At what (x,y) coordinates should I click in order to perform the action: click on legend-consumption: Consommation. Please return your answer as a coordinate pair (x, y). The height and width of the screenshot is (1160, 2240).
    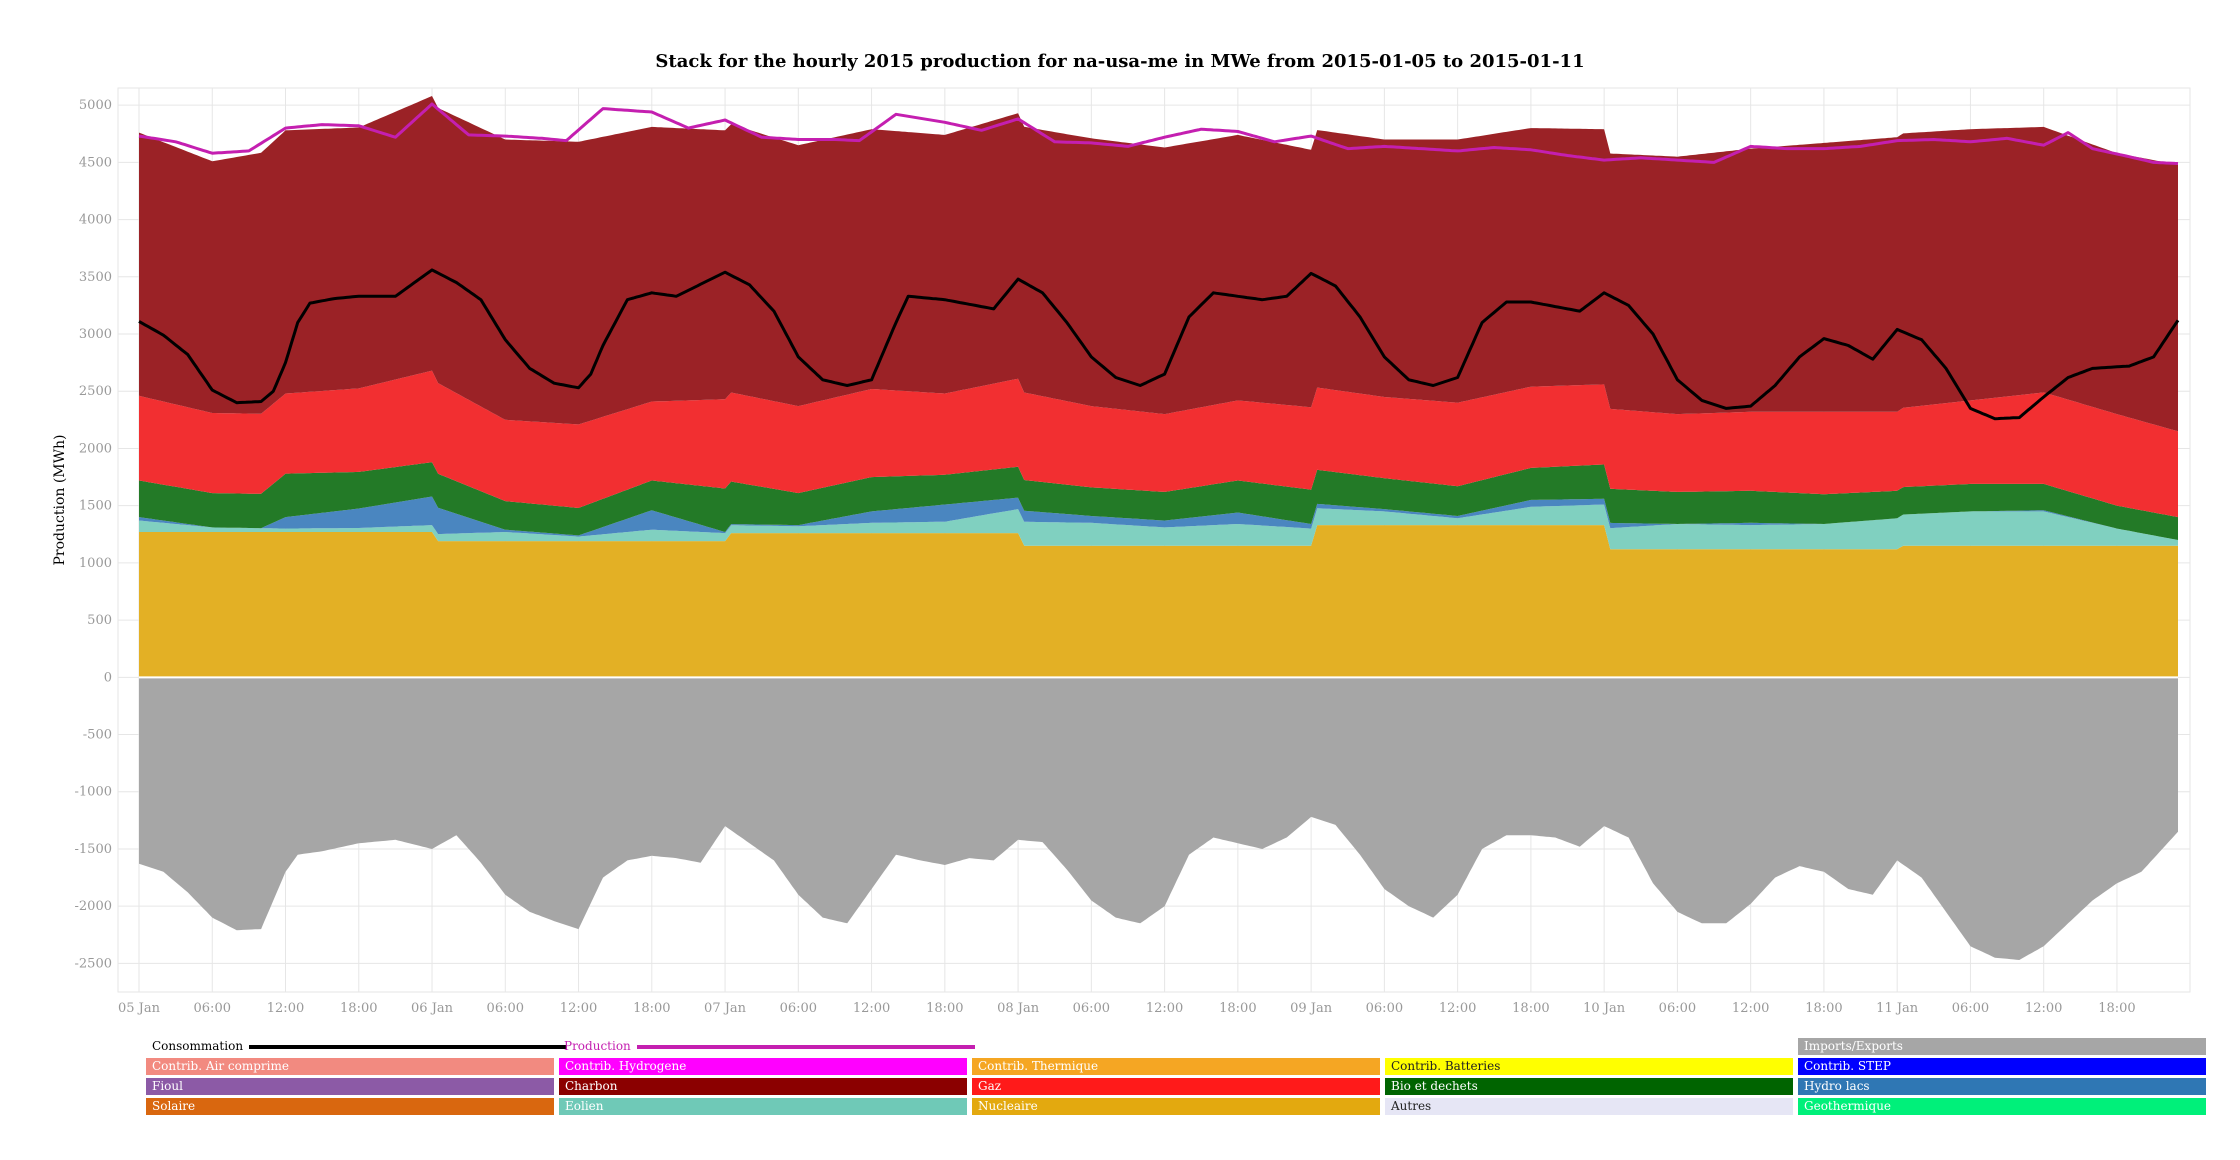
    Looking at the image, I should click on (360, 1046).